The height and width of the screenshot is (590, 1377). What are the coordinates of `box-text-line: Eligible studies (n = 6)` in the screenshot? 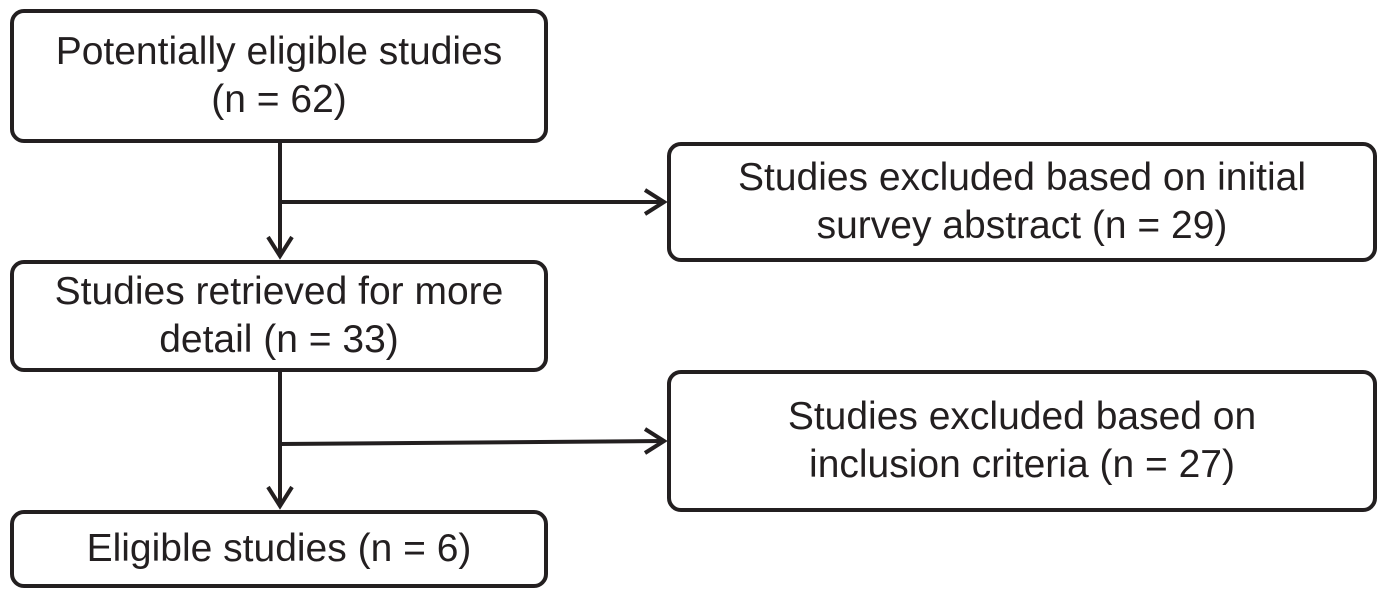 It's located at (279, 548).